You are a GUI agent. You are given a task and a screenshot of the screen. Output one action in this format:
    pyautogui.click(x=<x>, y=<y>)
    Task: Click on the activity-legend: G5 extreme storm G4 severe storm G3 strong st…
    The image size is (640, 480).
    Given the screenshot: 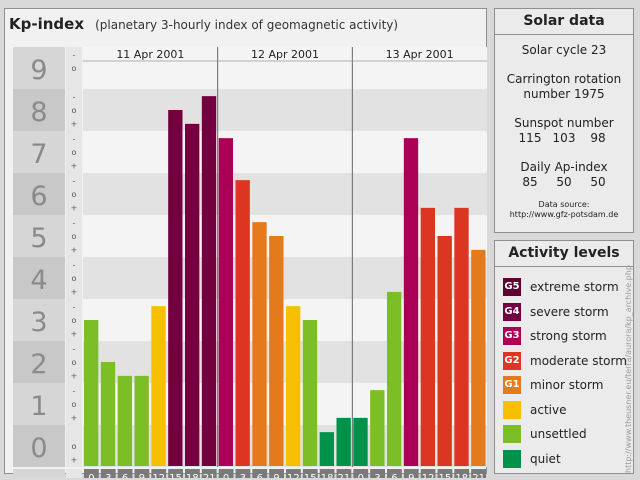 What is the action you would take?
    pyautogui.click(x=566, y=373)
    